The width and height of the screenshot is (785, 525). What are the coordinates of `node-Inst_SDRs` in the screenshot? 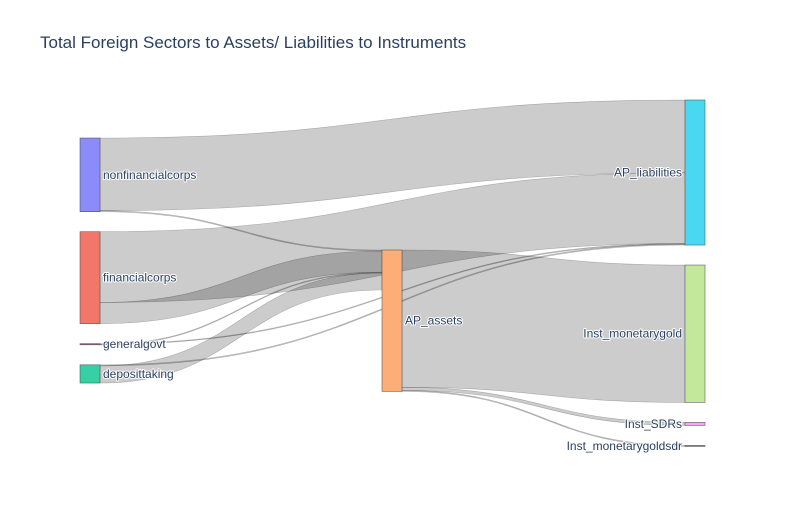 It's located at (695, 424).